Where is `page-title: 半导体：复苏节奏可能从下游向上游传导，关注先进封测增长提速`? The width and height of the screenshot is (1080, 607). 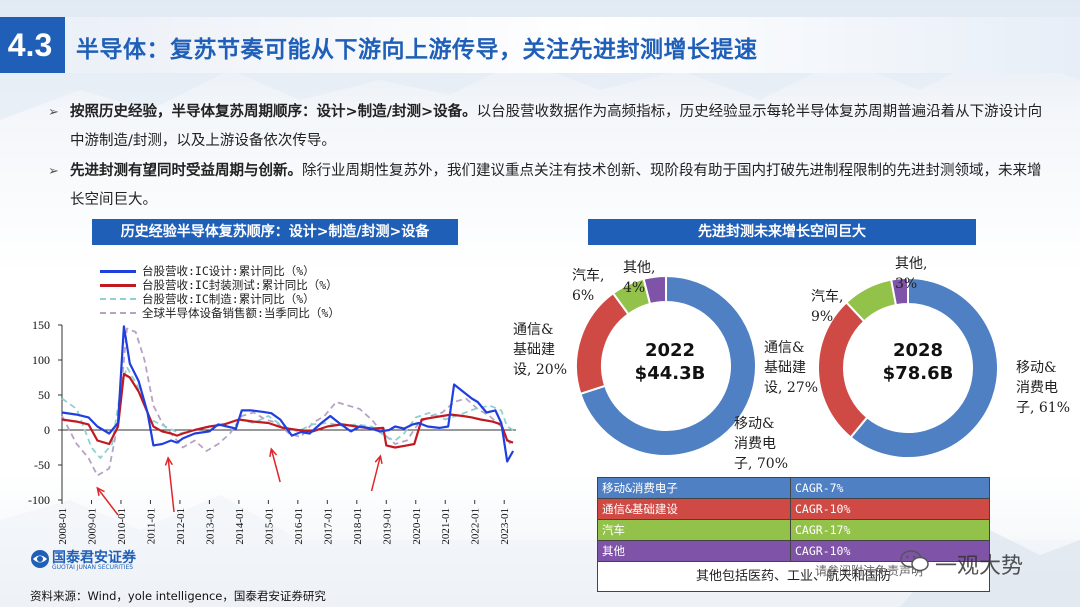
page-title: 半导体：复苏节奏可能从下游向上游传导，关注先进封测增长提速 is located at coordinates (417, 50).